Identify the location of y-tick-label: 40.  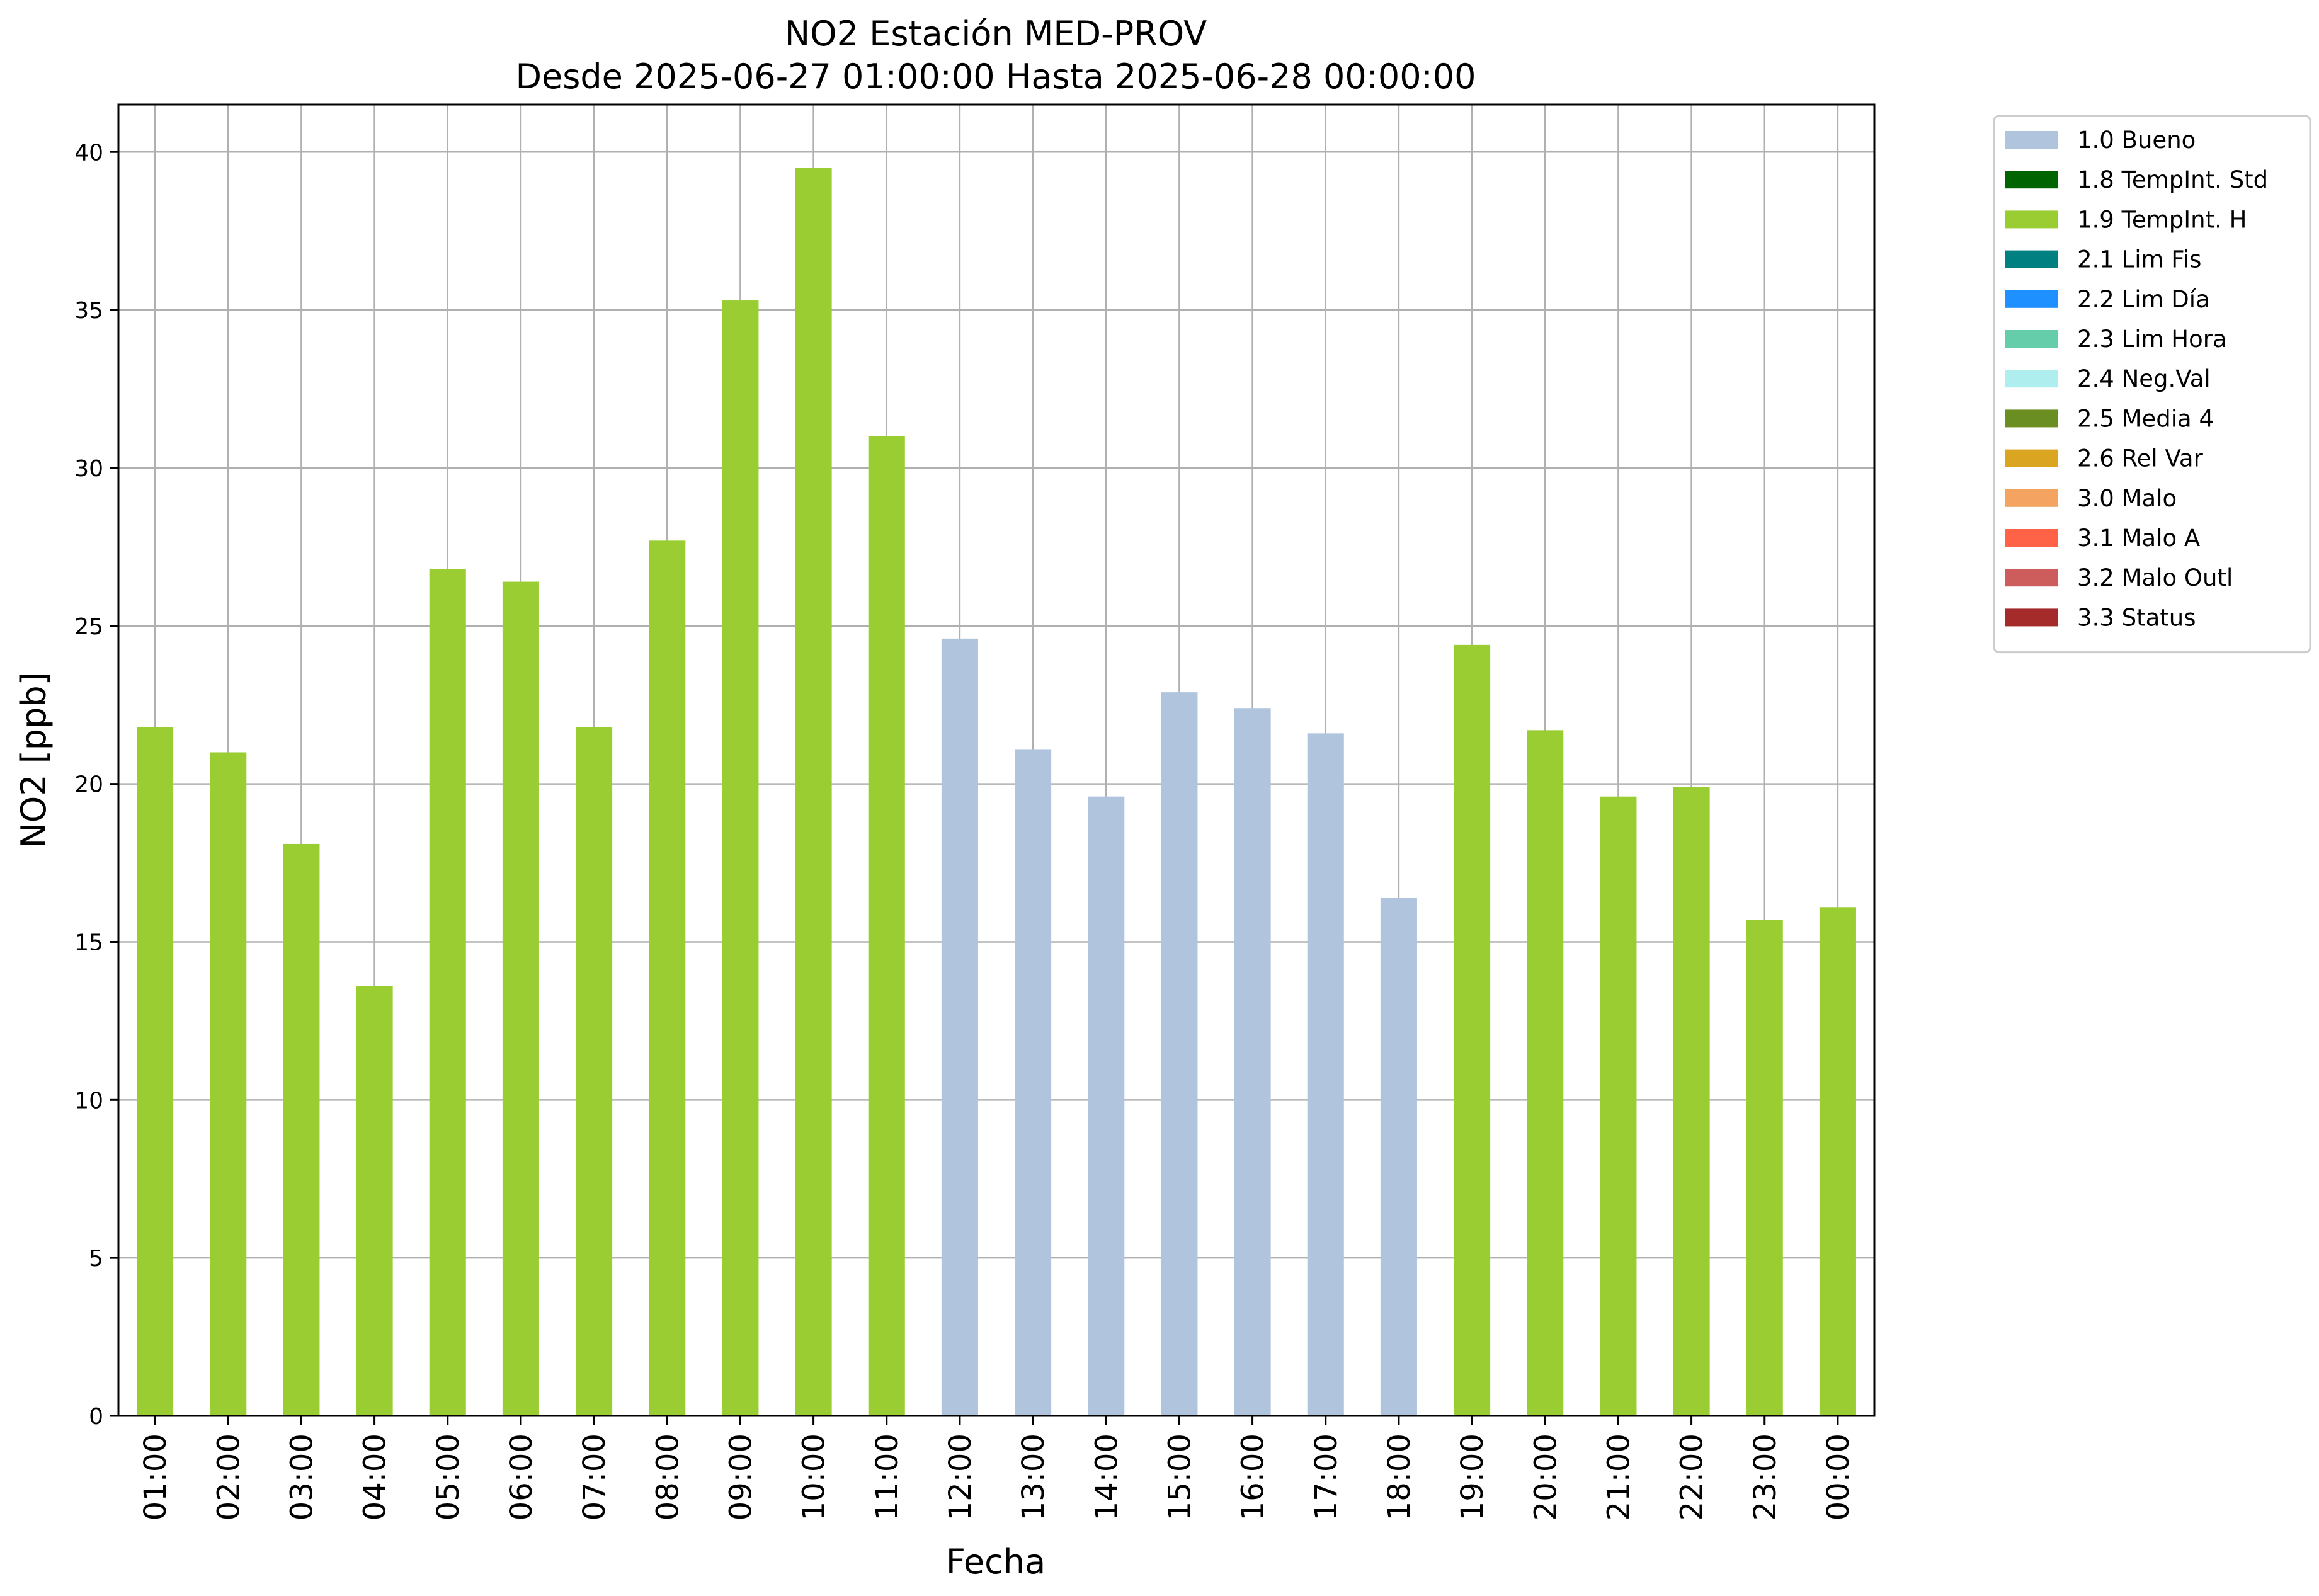
(88, 153).